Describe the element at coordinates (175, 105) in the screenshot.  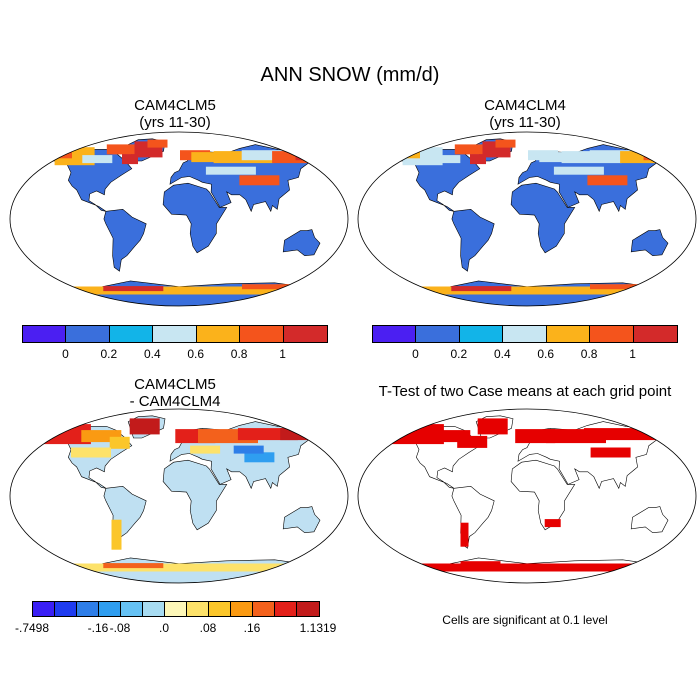
I see `panel-title-clm5-line1: CAM4CLM5` at that location.